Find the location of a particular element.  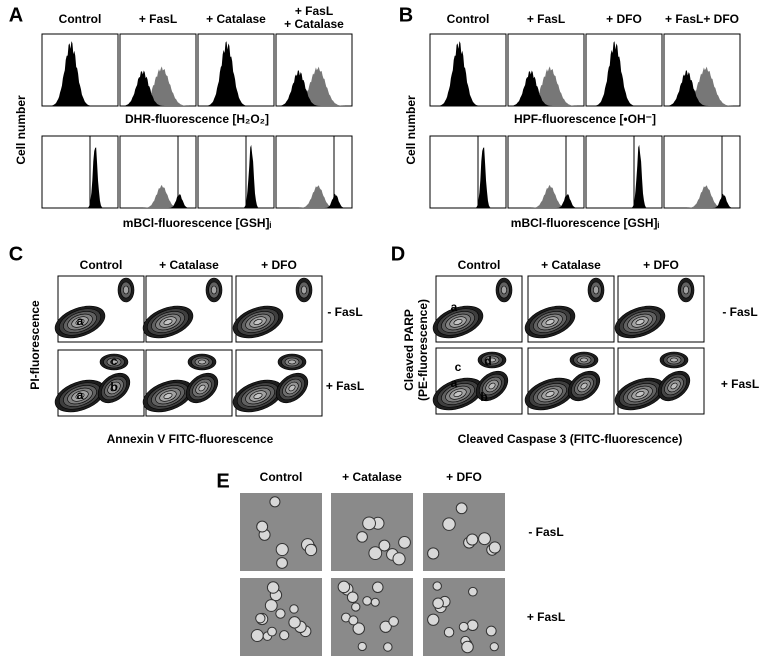

y-axis-label: Cleaved PARP is located at coordinates (409, 350).